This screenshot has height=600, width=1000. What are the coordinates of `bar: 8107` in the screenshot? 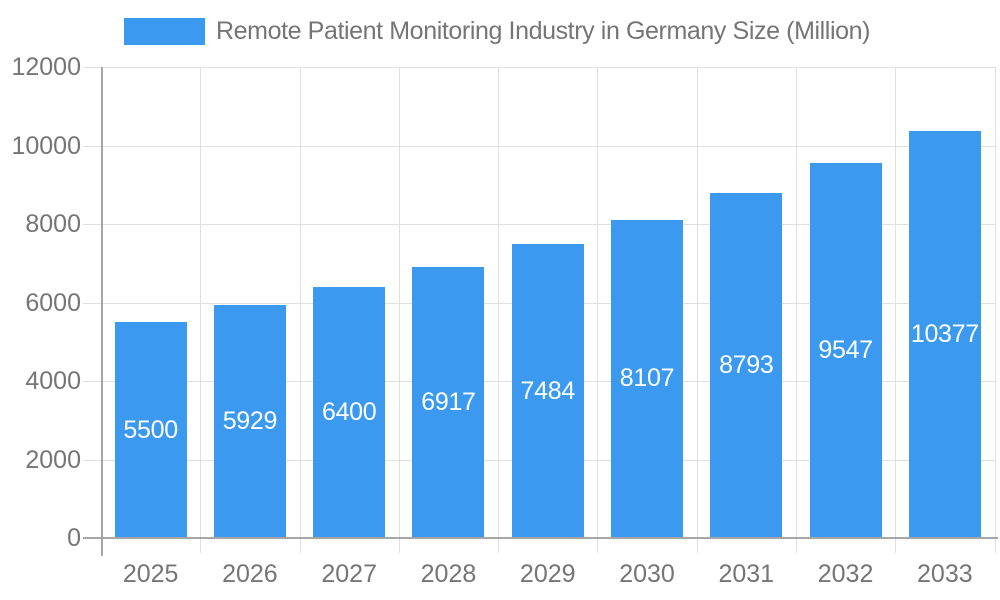 It's located at (647, 378).